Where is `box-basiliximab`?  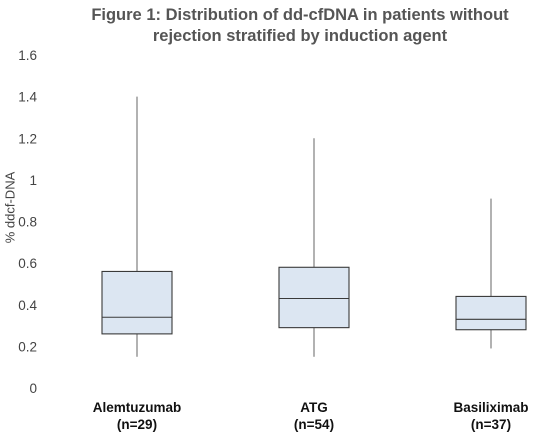 box-basiliximab is located at coordinates (491, 313).